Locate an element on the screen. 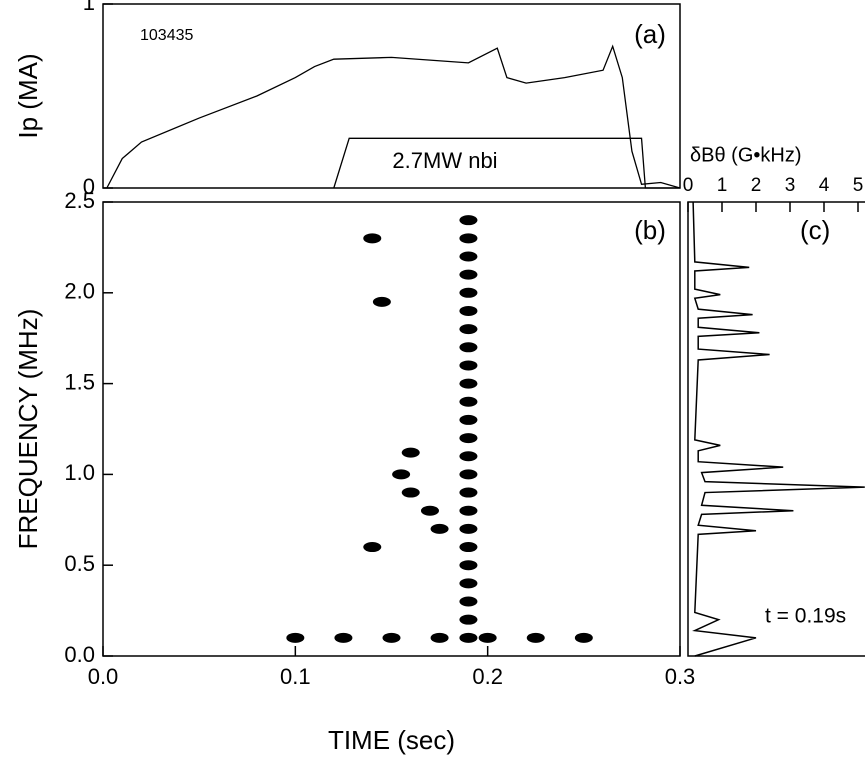  x-tick-label: 4 is located at coordinates (824, 185).